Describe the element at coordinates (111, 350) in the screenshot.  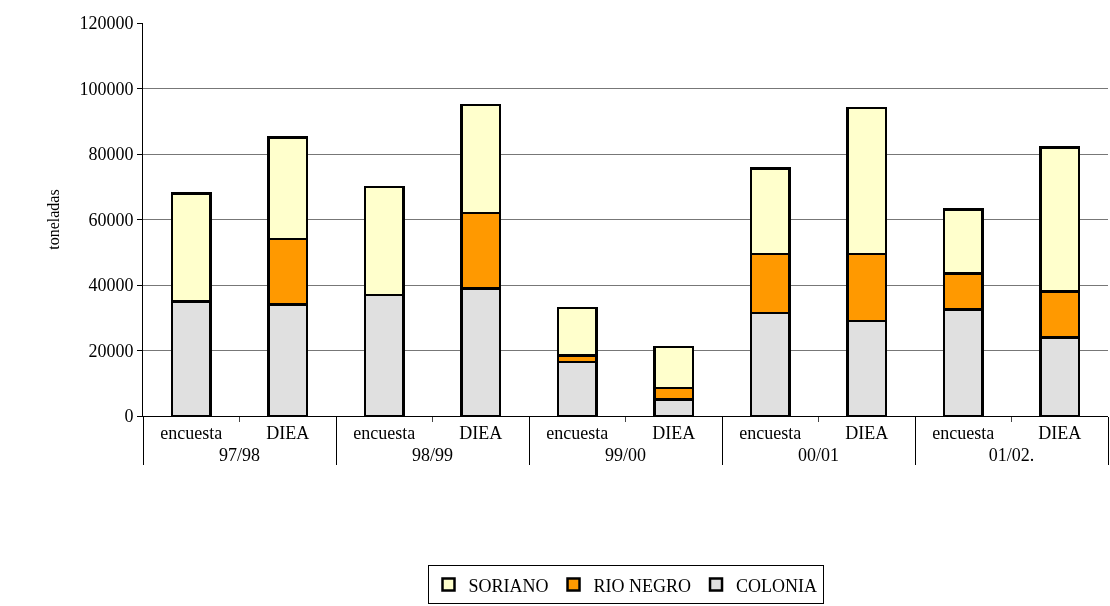
I see `y-tick-label: 20000` at that location.